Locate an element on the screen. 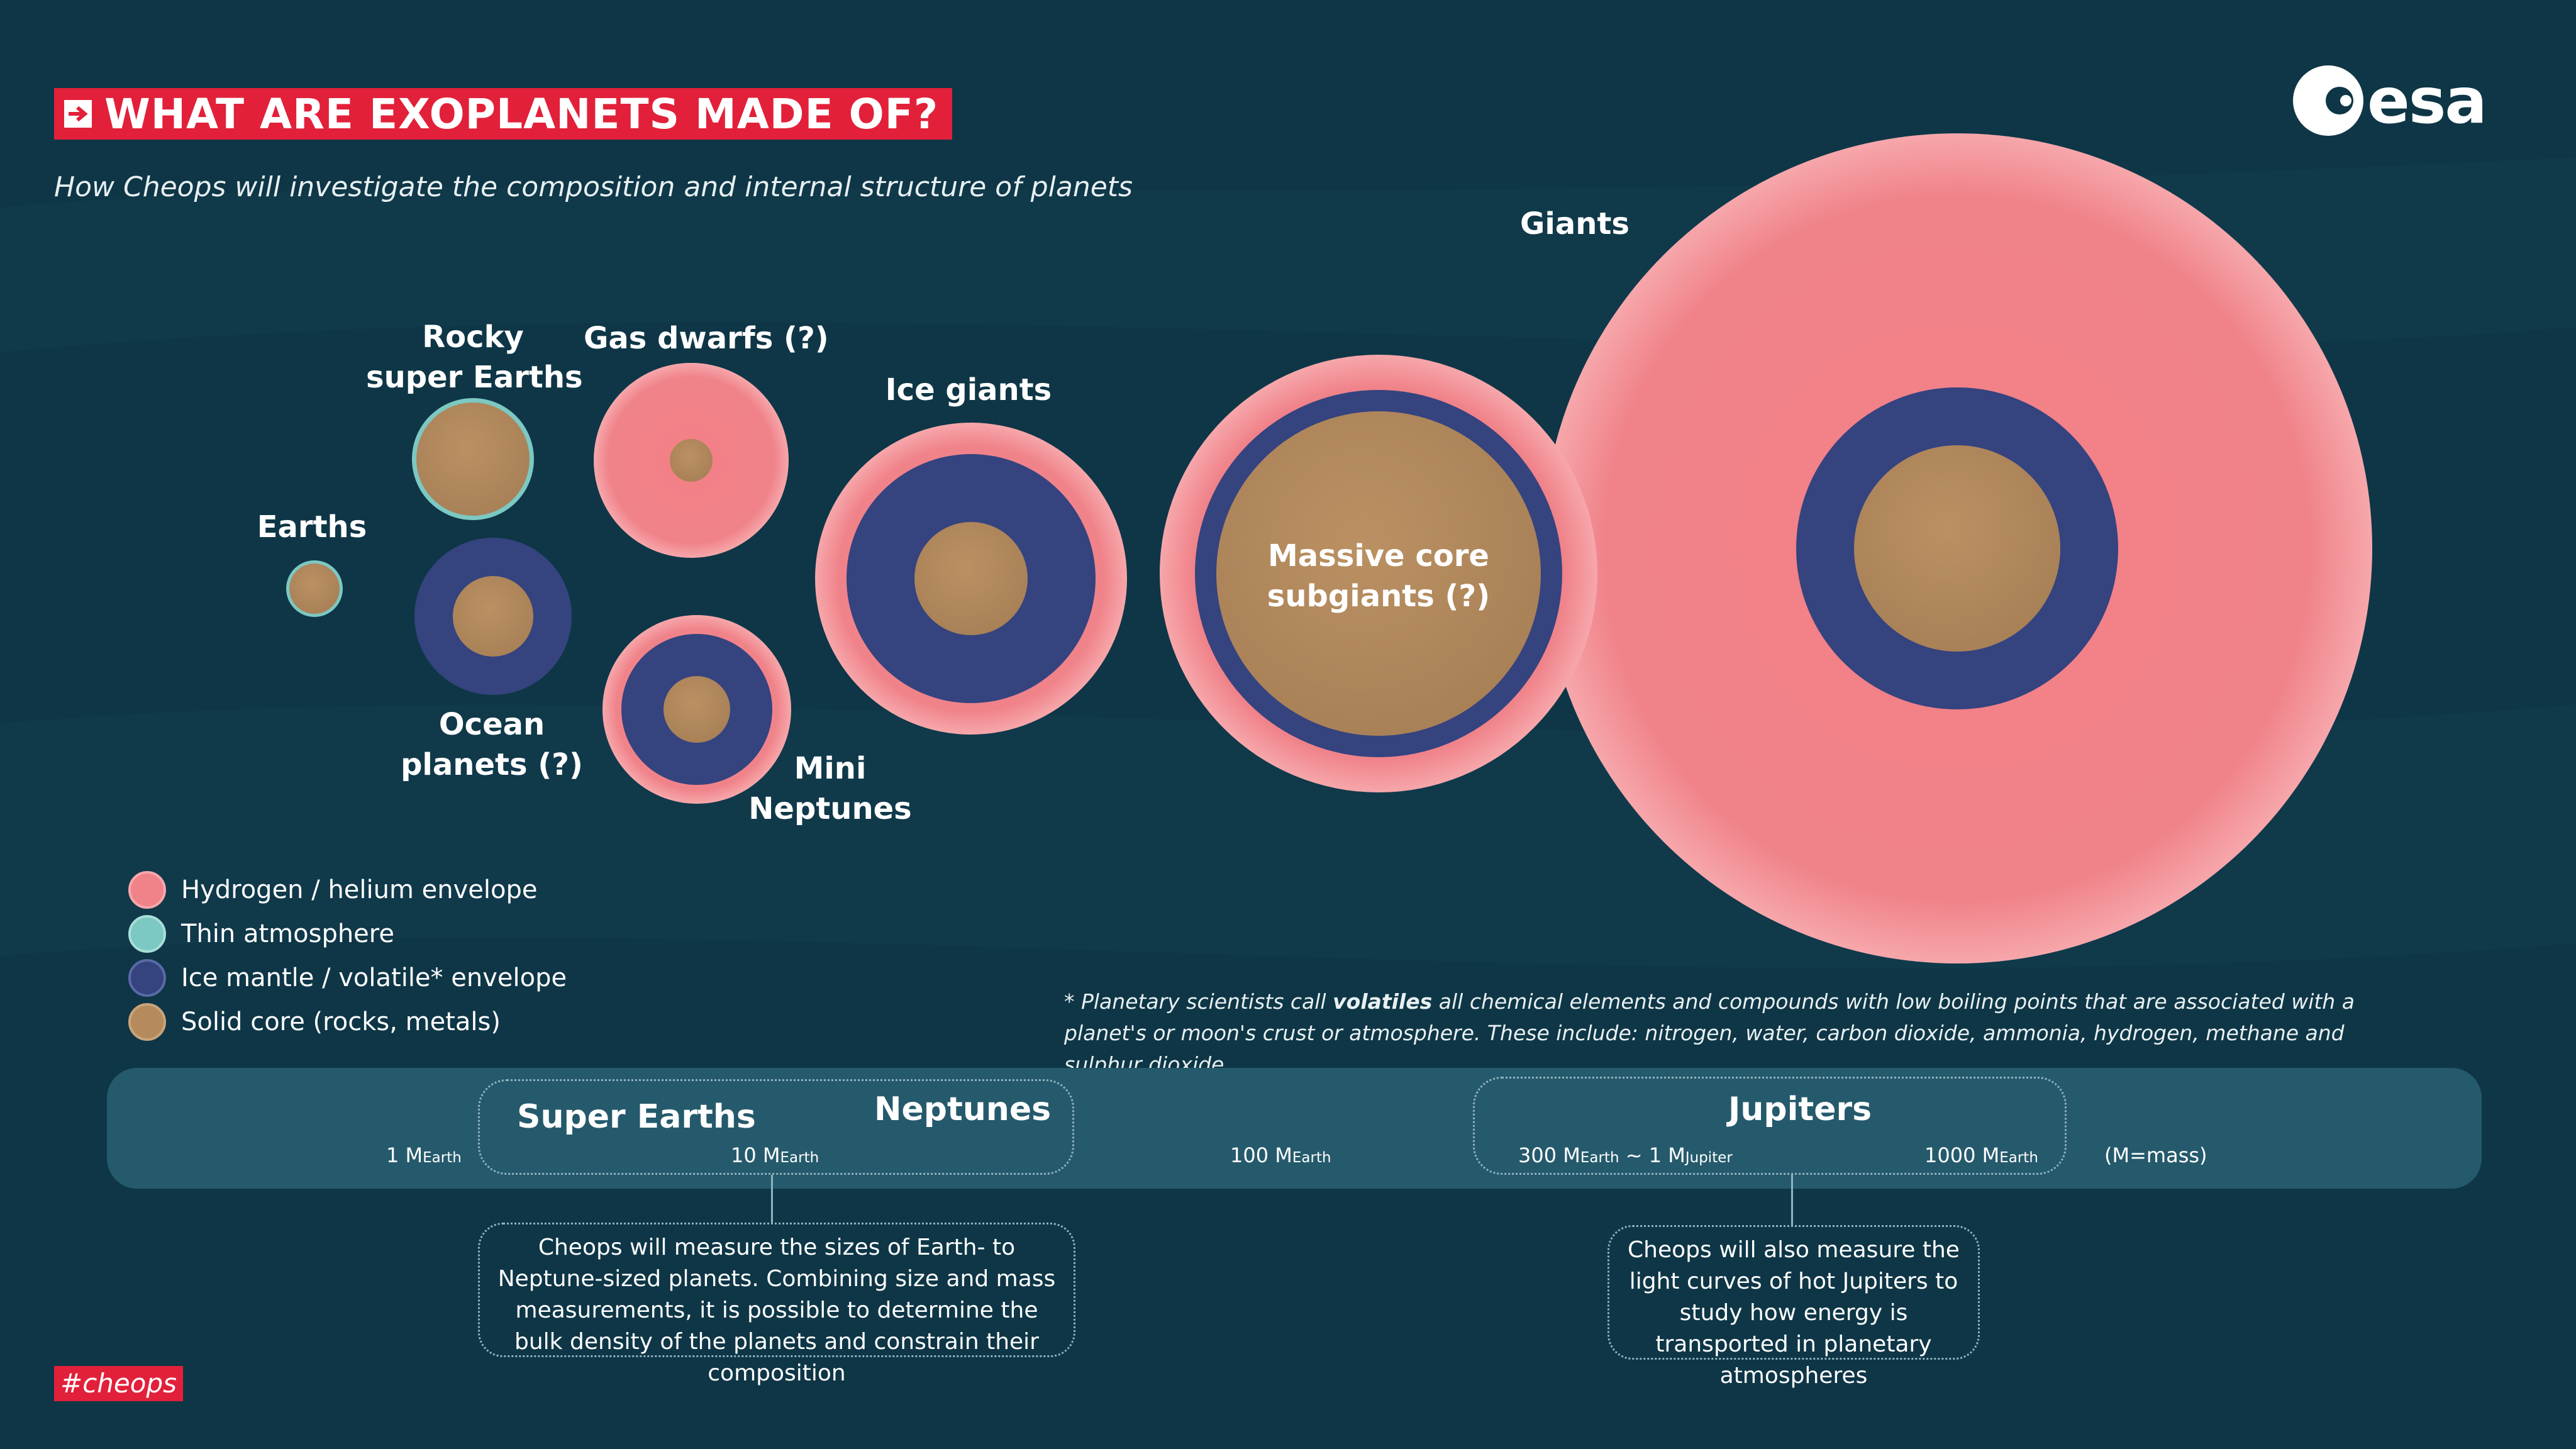 Image resolution: width=2576 pixels, height=1449 pixels. mantle-swatch-icon is located at coordinates (147, 978).